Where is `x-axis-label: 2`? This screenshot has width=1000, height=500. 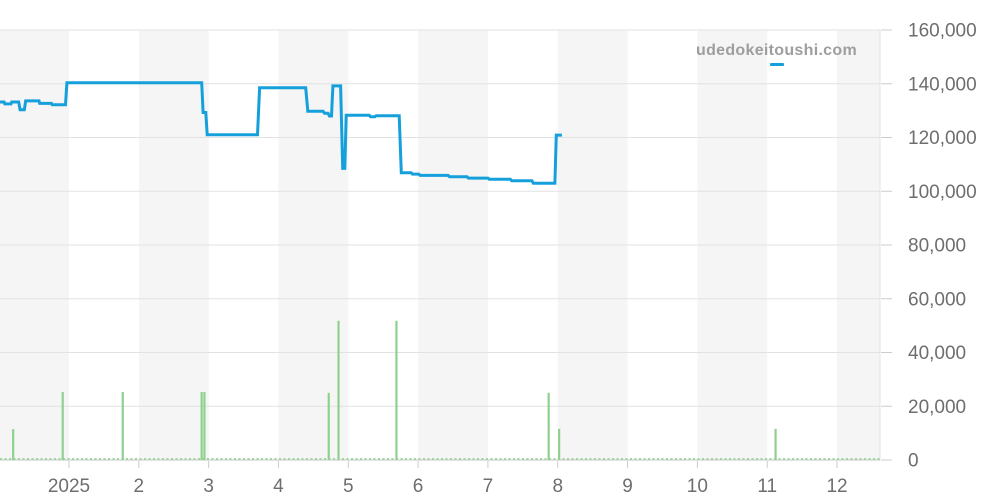
x-axis-label: 2 is located at coordinates (139, 486).